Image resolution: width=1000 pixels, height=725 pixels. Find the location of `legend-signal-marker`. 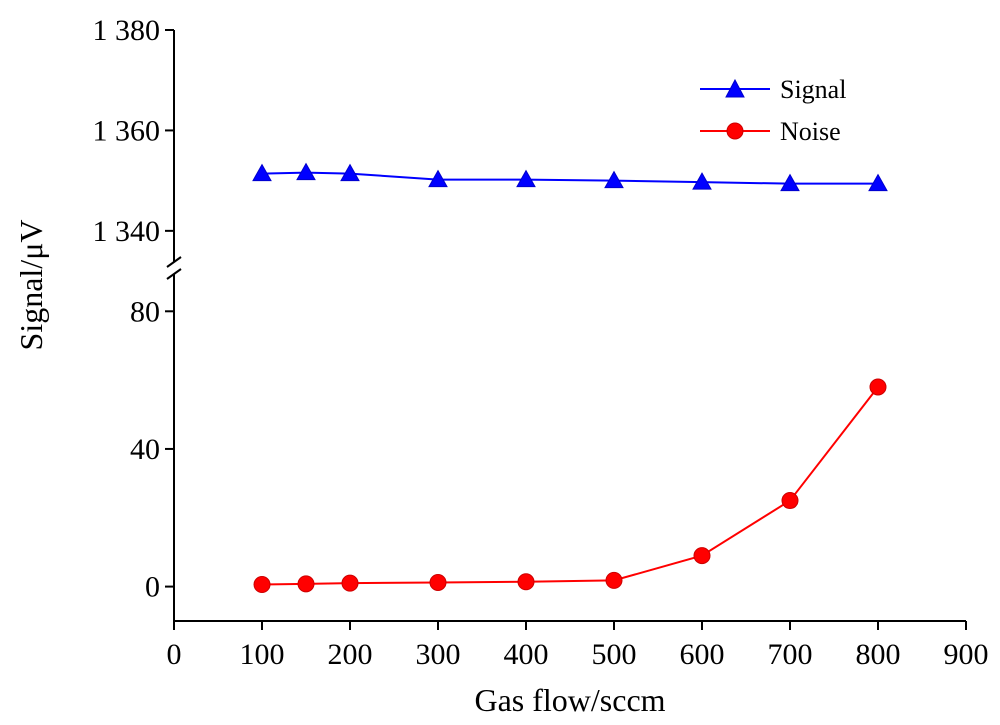

legend-signal-marker is located at coordinates (735, 88).